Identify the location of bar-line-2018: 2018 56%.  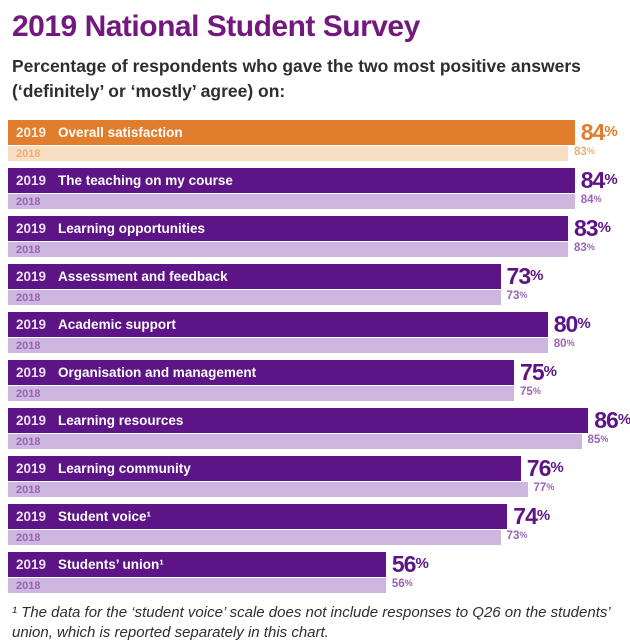
(315, 585).